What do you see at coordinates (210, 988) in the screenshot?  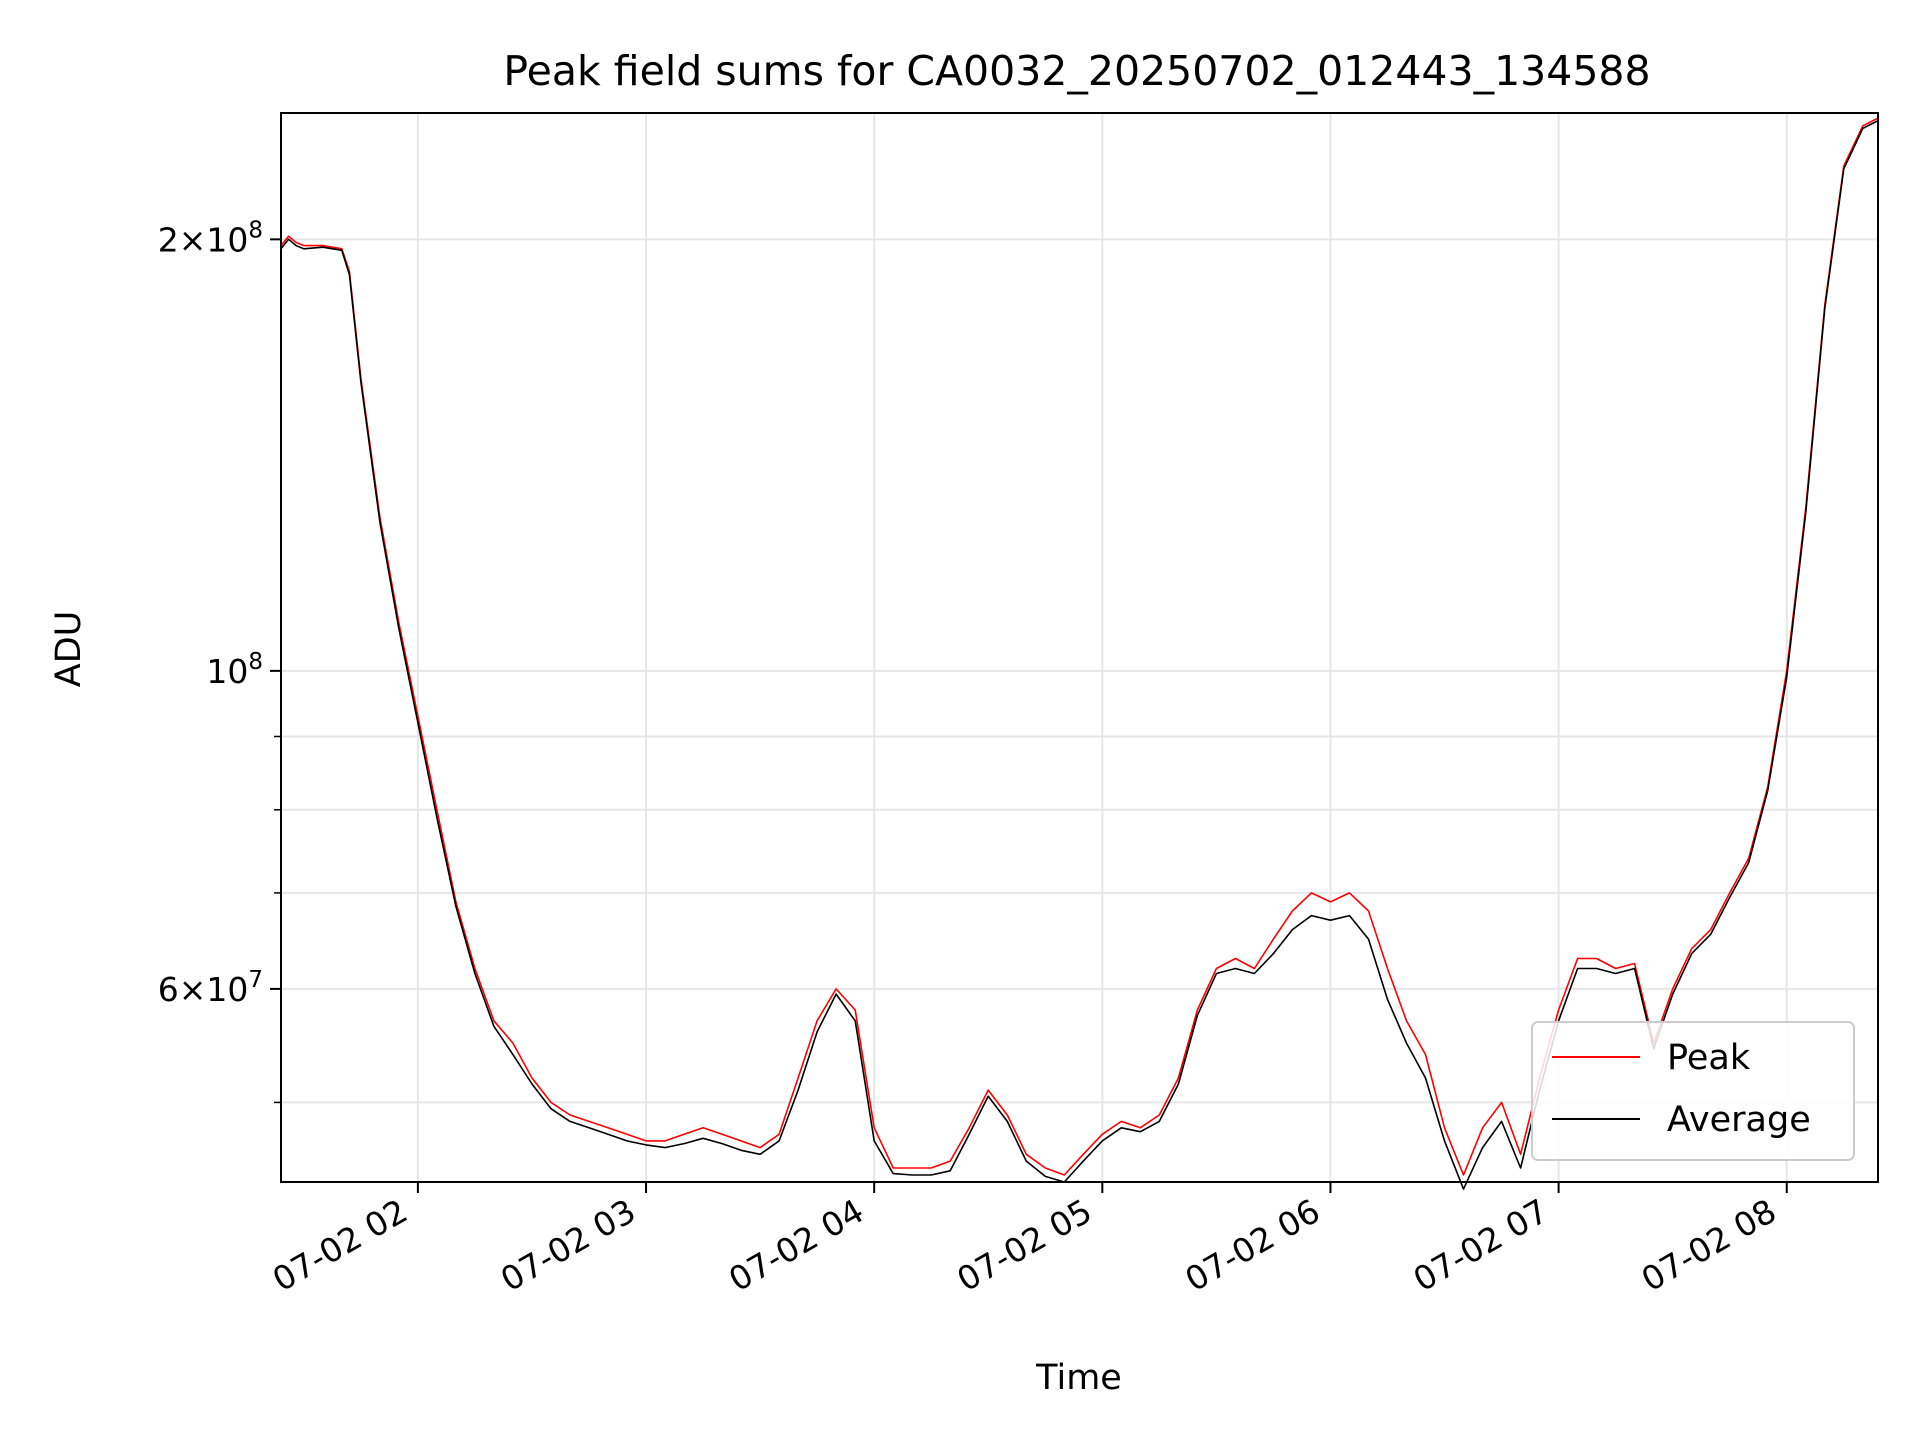 I see `y-tick-label: 6×107` at bounding box center [210, 988].